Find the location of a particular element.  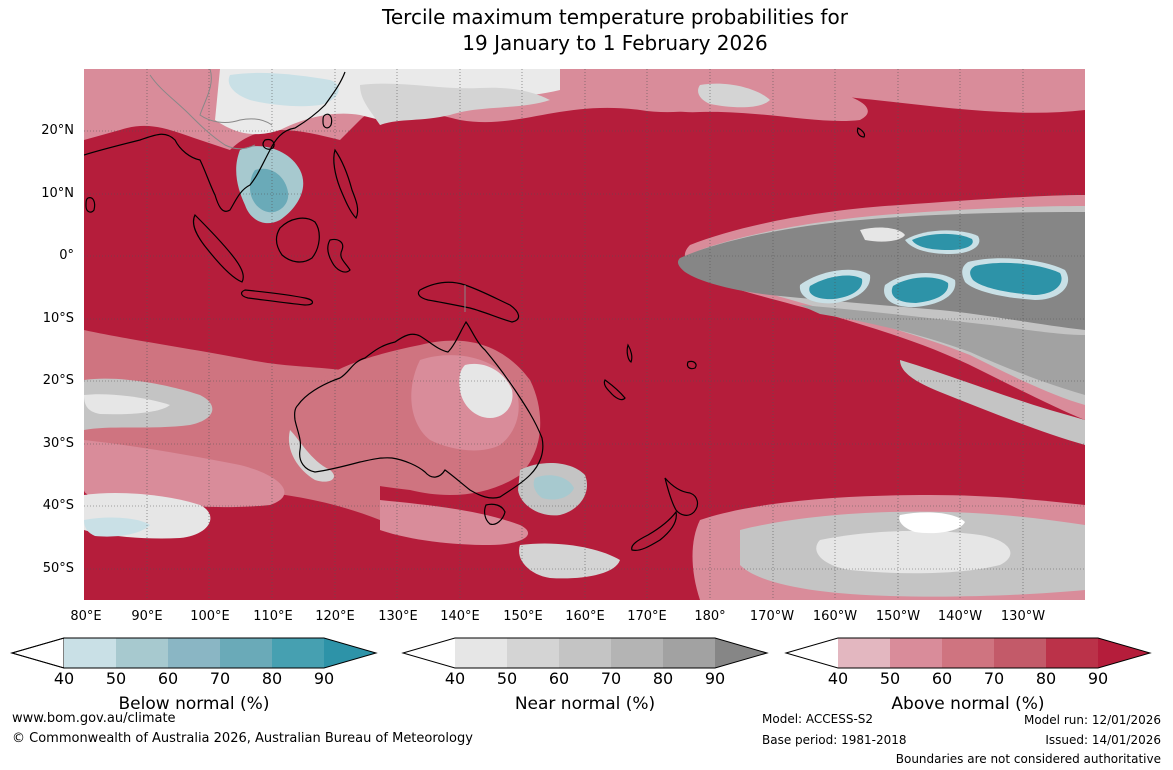

below-tick-60: 60 is located at coordinates (168, 678).